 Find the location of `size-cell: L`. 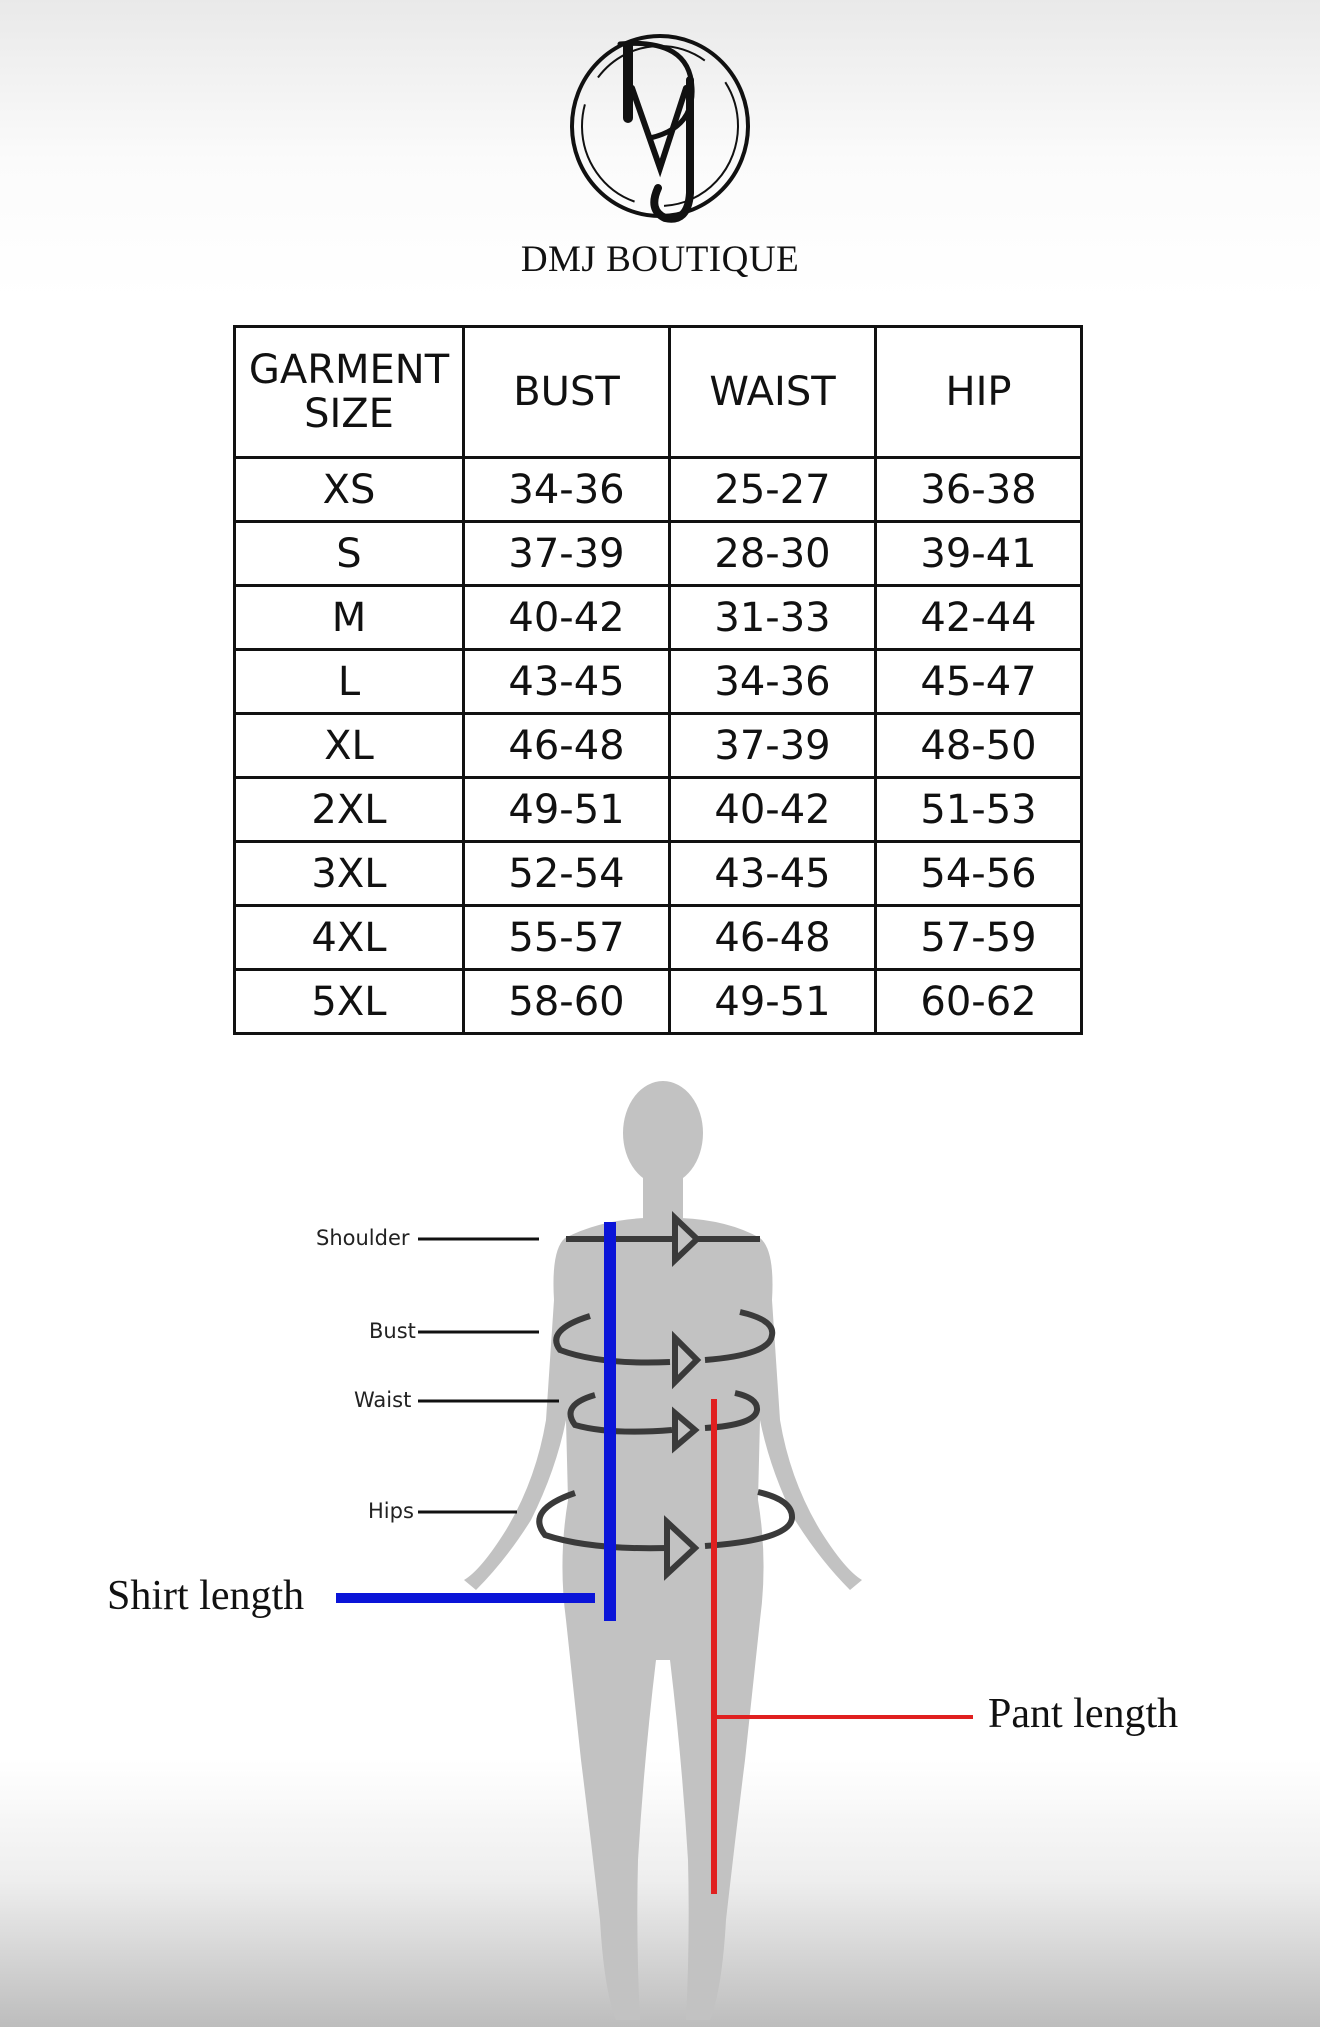

size-cell: L is located at coordinates (349, 681).